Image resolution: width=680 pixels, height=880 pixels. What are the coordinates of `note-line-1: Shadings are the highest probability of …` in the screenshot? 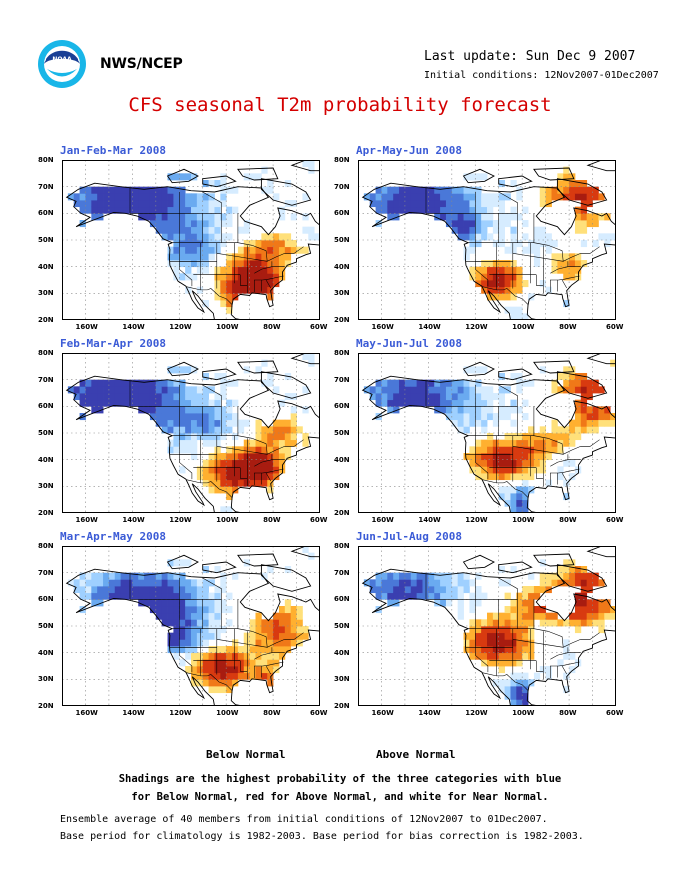 It's located at (340, 779).